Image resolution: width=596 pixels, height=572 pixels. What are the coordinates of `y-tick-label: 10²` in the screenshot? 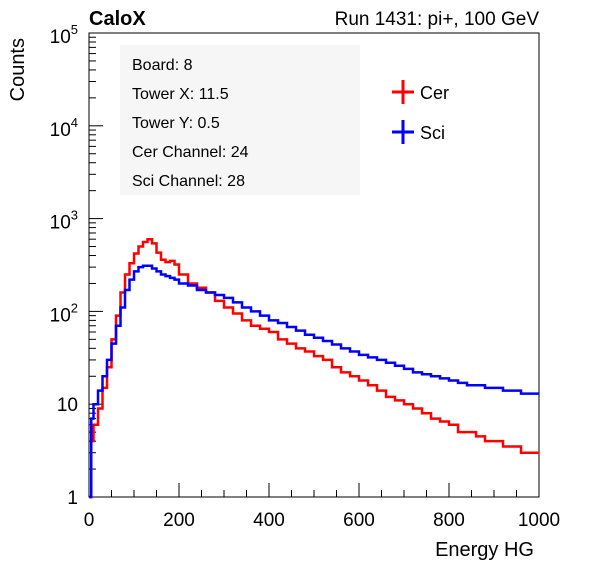 It's located at (64, 313).